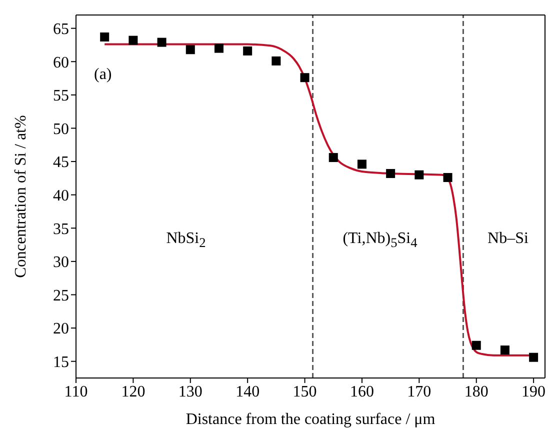  I want to click on x-tick-label: 130, so click(190, 391).